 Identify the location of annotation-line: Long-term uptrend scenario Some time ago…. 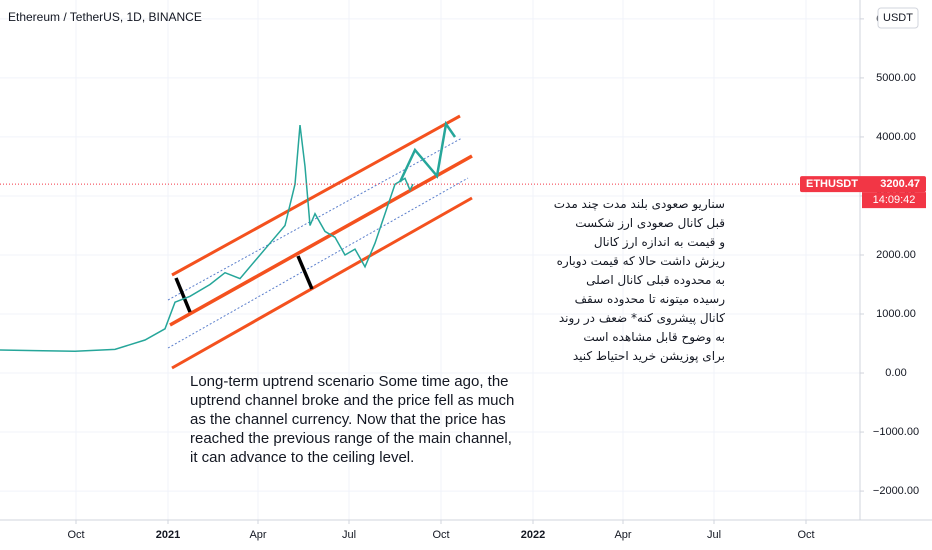
(349, 381).